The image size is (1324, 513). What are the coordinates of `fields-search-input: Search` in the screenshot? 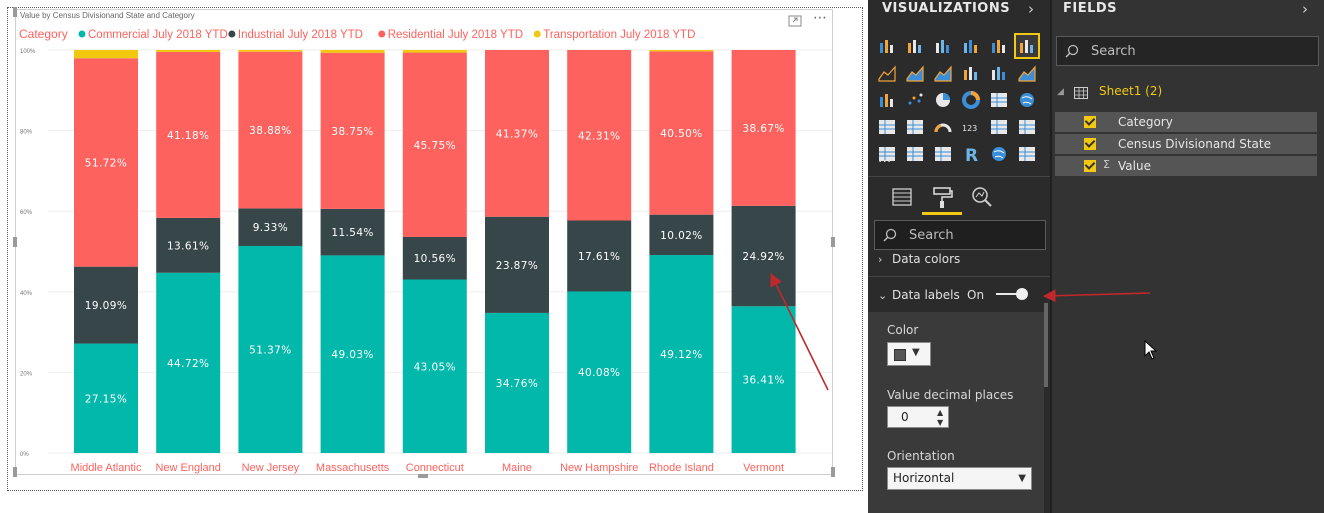 It's located at (1187, 51).